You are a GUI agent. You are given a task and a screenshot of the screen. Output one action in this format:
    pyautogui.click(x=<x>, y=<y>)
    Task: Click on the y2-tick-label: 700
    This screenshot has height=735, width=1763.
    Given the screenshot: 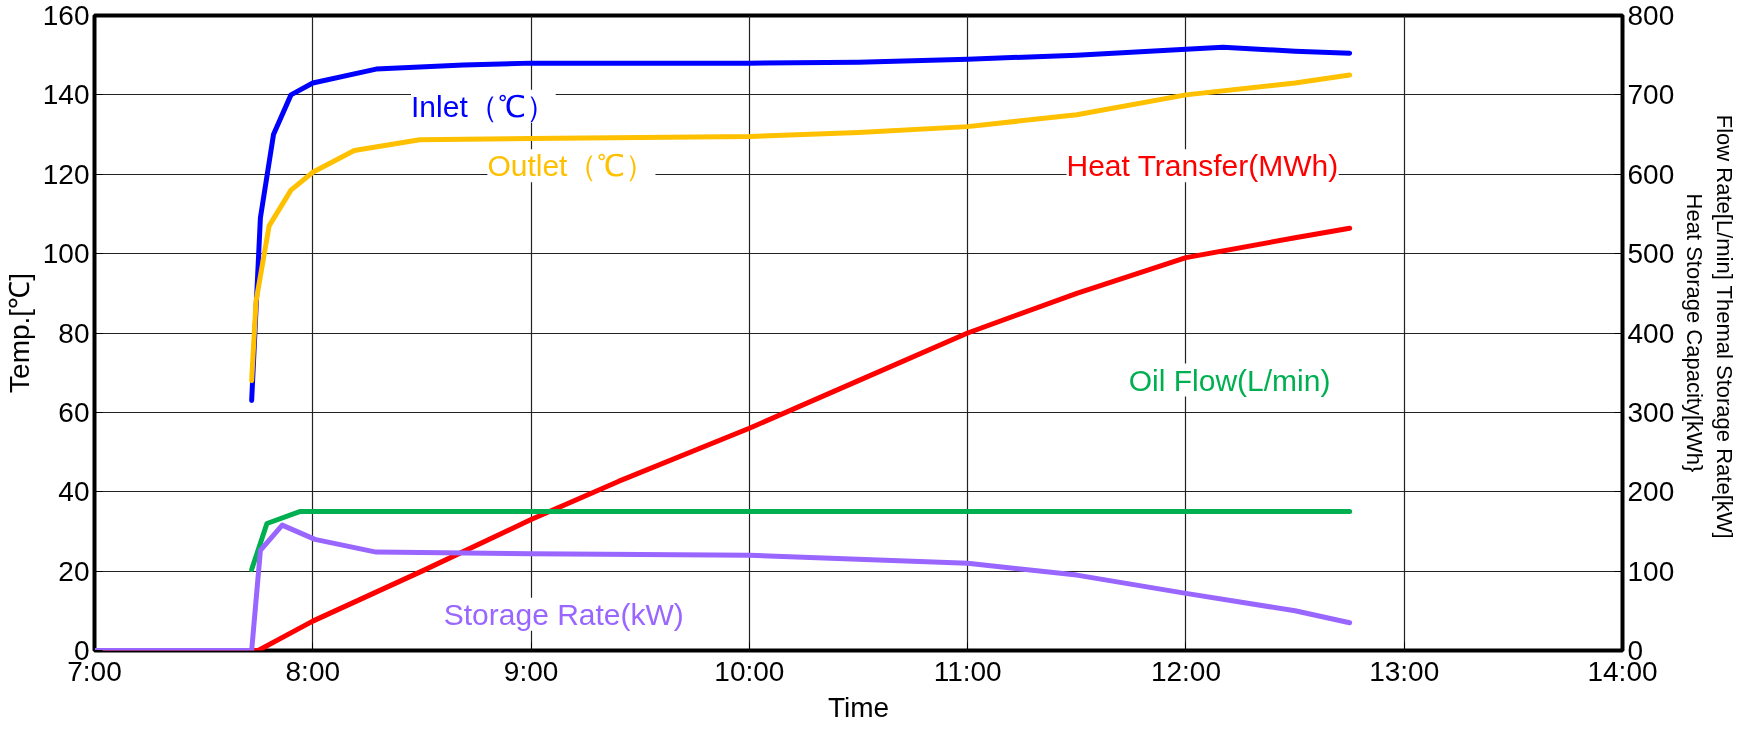 What is the action you would take?
    pyautogui.click(x=1651, y=95)
    